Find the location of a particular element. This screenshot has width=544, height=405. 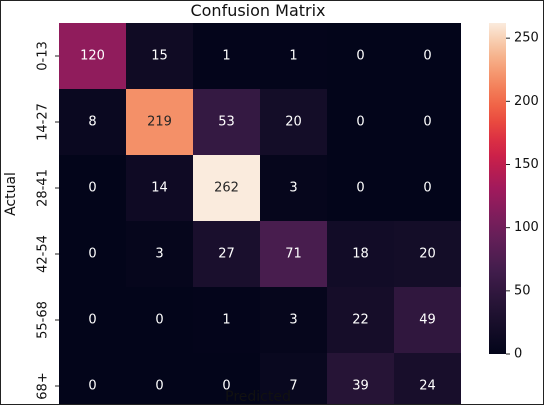

cell-value-label: 14 is located at coordinates (159, 188).